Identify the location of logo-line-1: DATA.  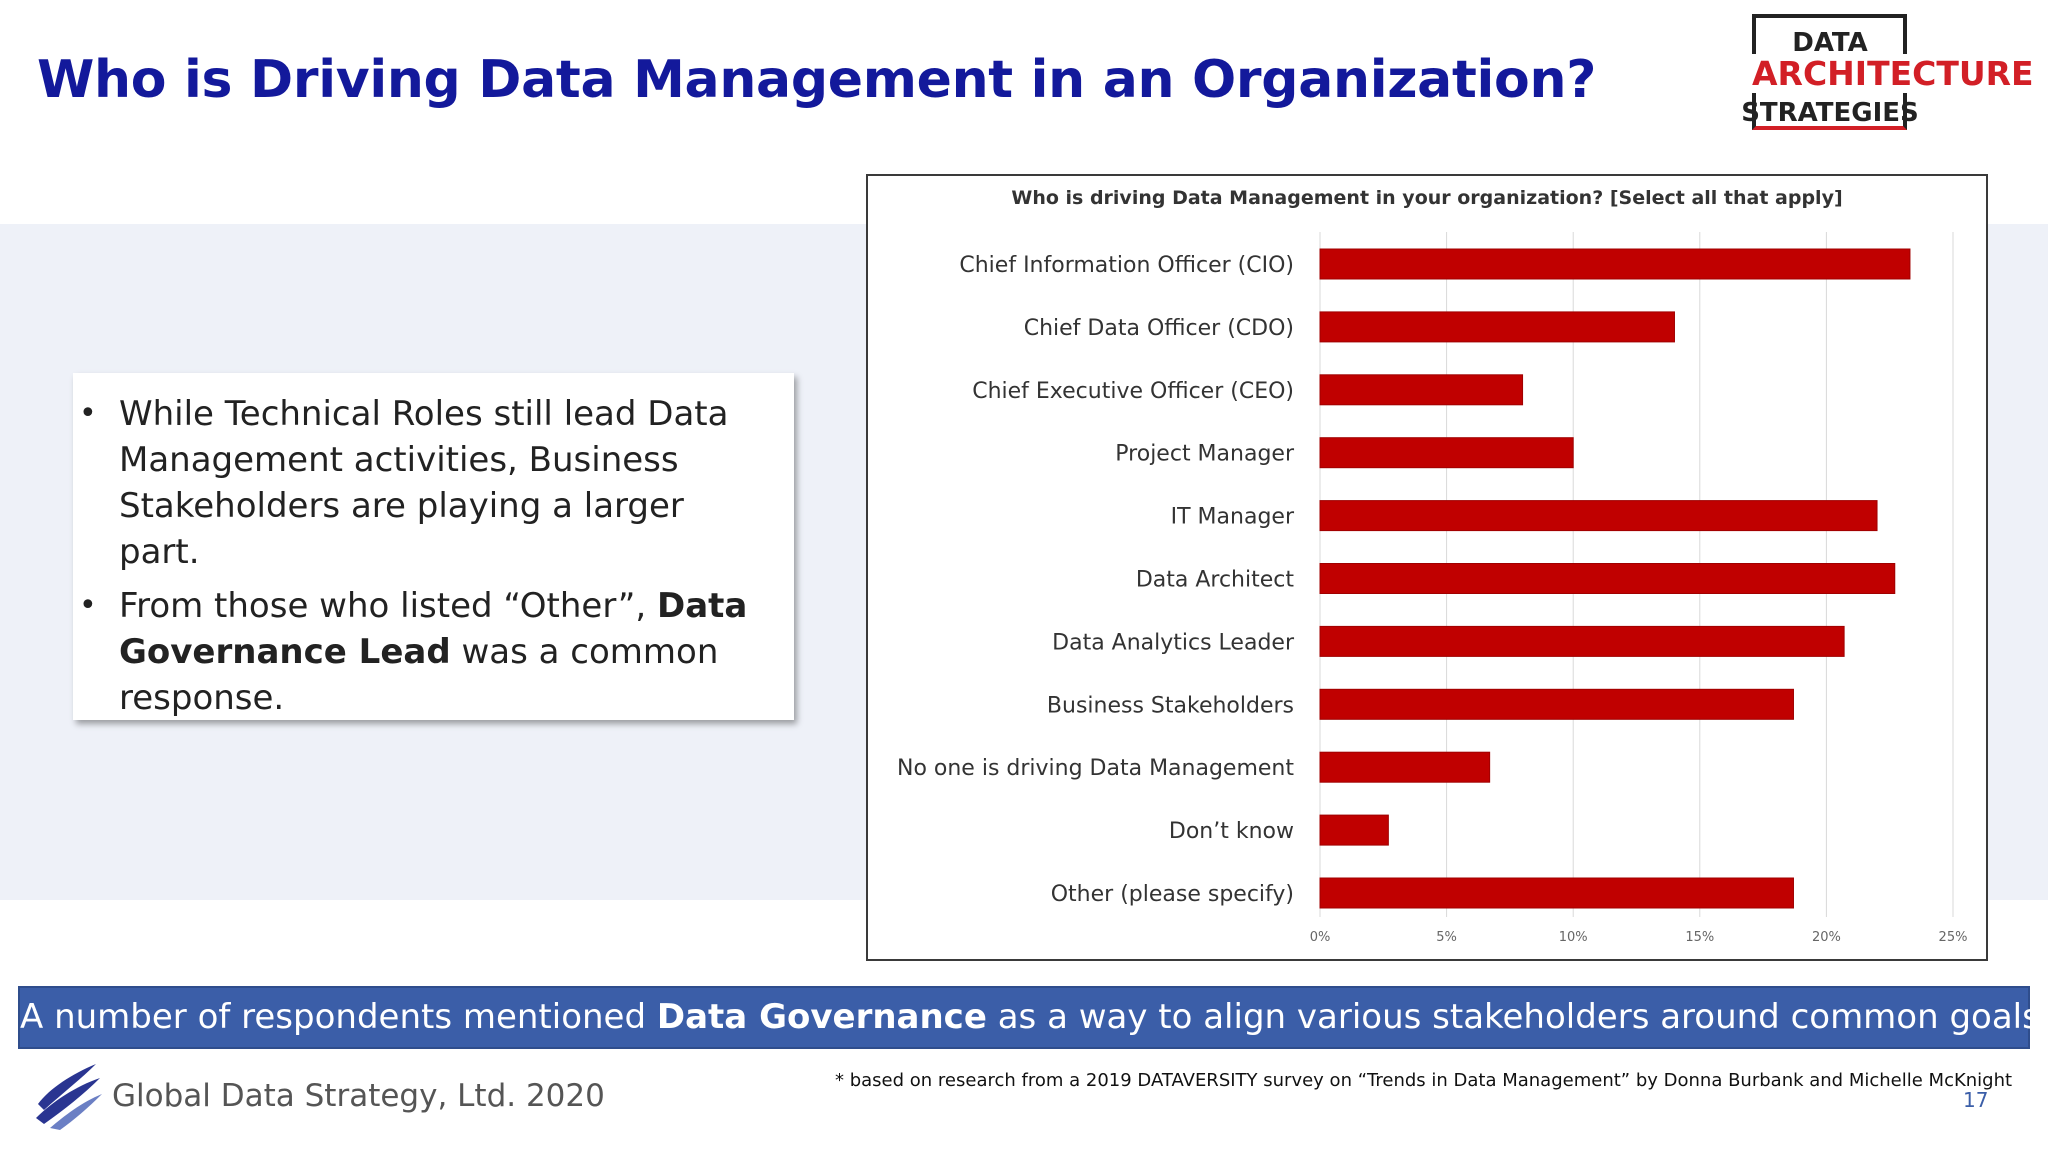
(1830, 43).